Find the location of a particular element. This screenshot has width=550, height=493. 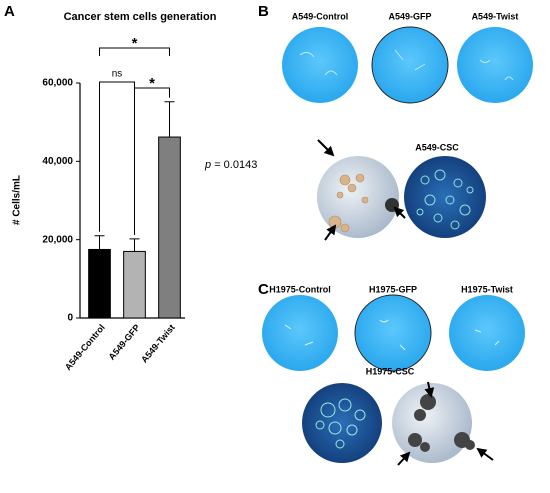

image-label: H1975-Control is located at coordinates (300, 289).